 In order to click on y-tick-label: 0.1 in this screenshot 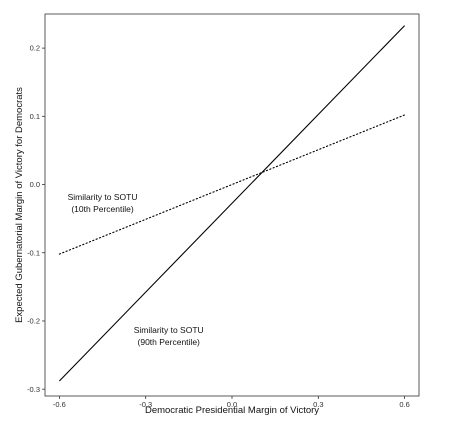, I will do `click(35, 116)`.